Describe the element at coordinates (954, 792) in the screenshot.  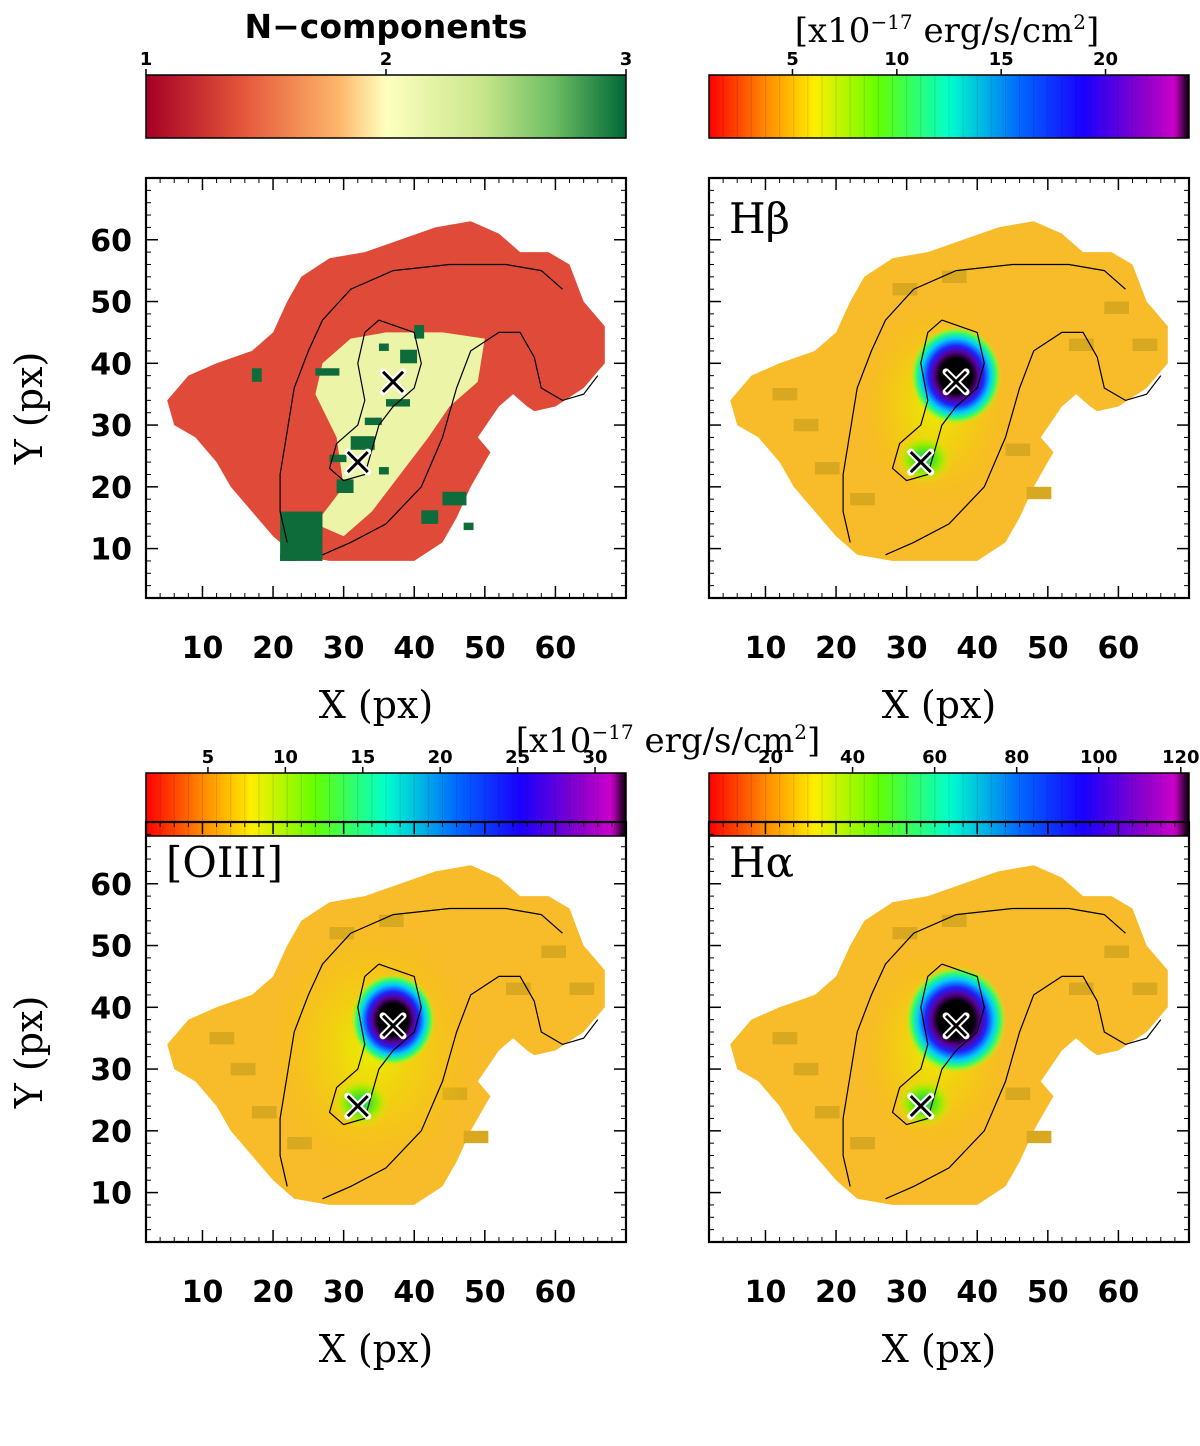
I see `halpha-colorbar: 20 40 60 80 100 120` at that location.